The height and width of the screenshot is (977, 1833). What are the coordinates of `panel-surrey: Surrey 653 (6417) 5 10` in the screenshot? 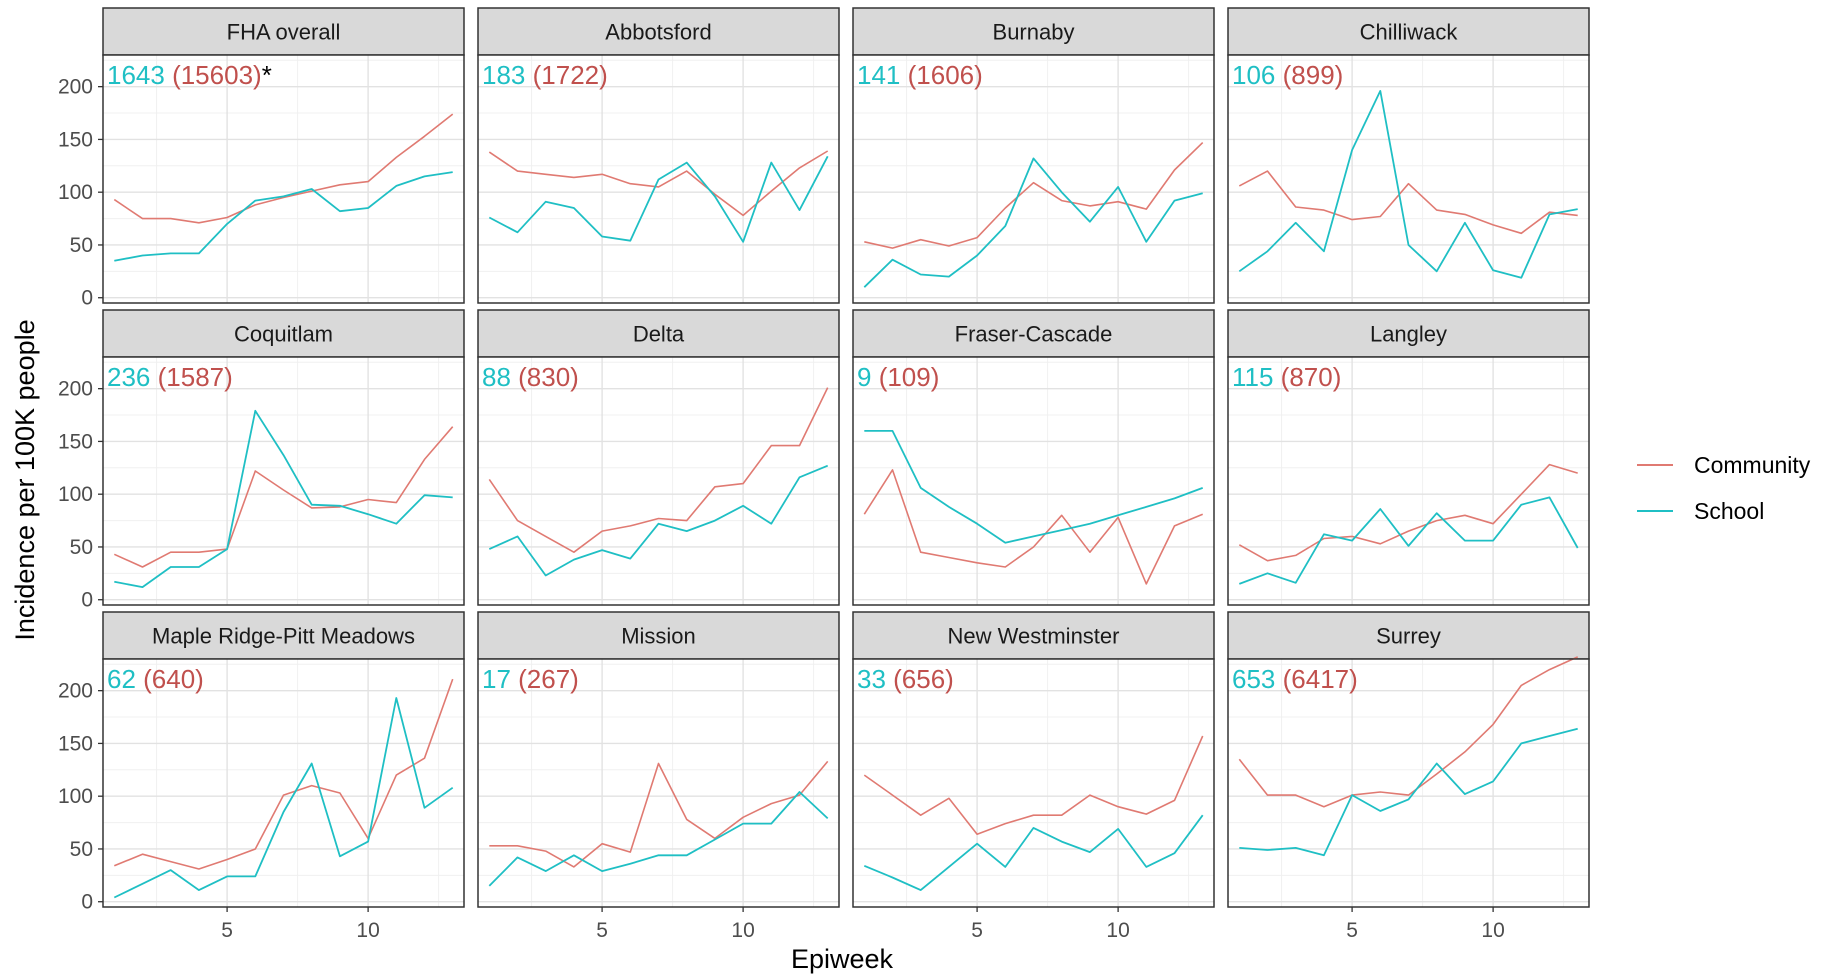 It's located at (1408, 776).